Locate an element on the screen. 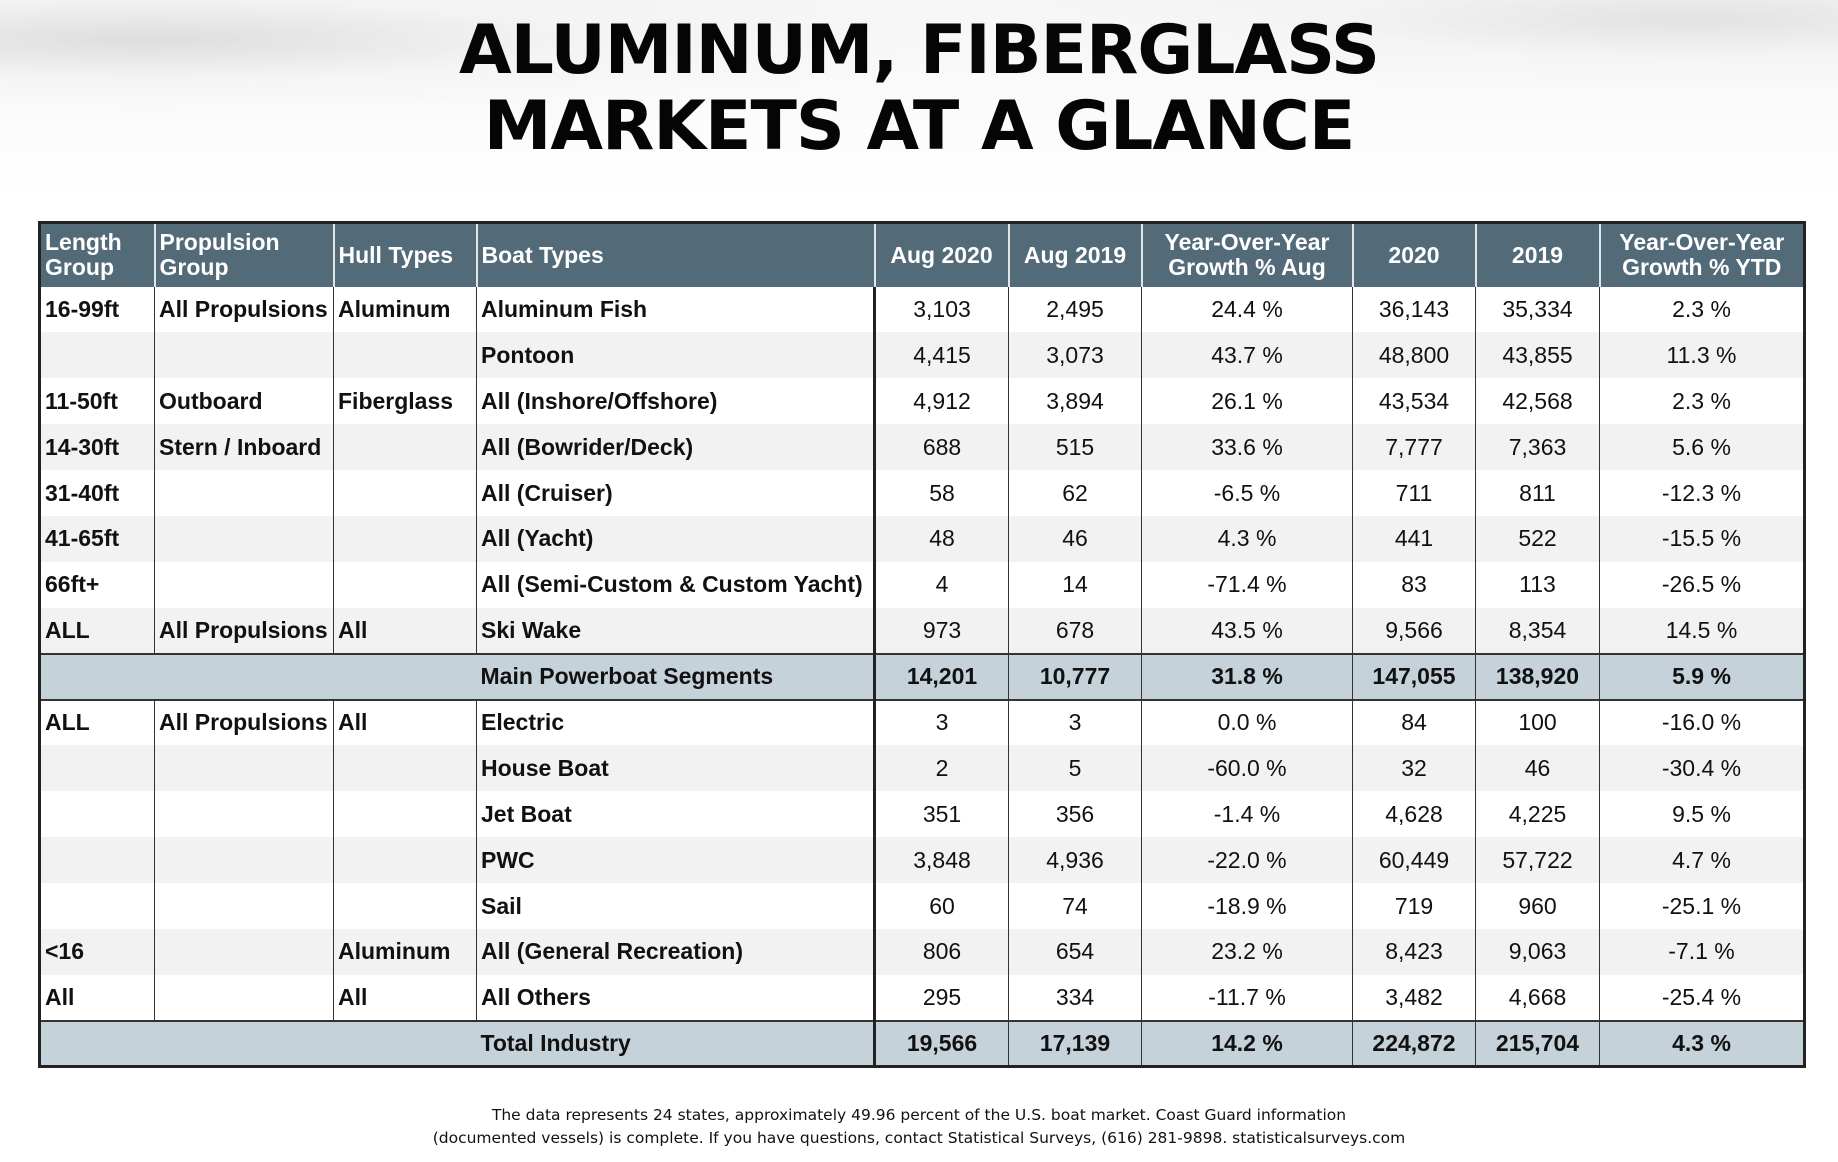 This screenshot has width=1838, height=1162. cell-boat-type: All (Cruiser) is located at coordinates (676, 493).